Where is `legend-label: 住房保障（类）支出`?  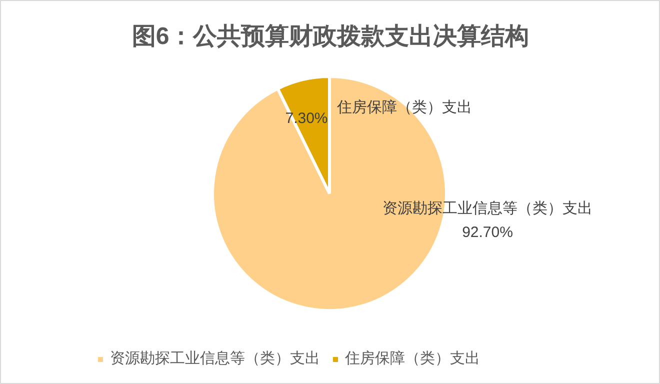 legend-label: 住房保障（类）支出 is located at coordinates (412, 358).